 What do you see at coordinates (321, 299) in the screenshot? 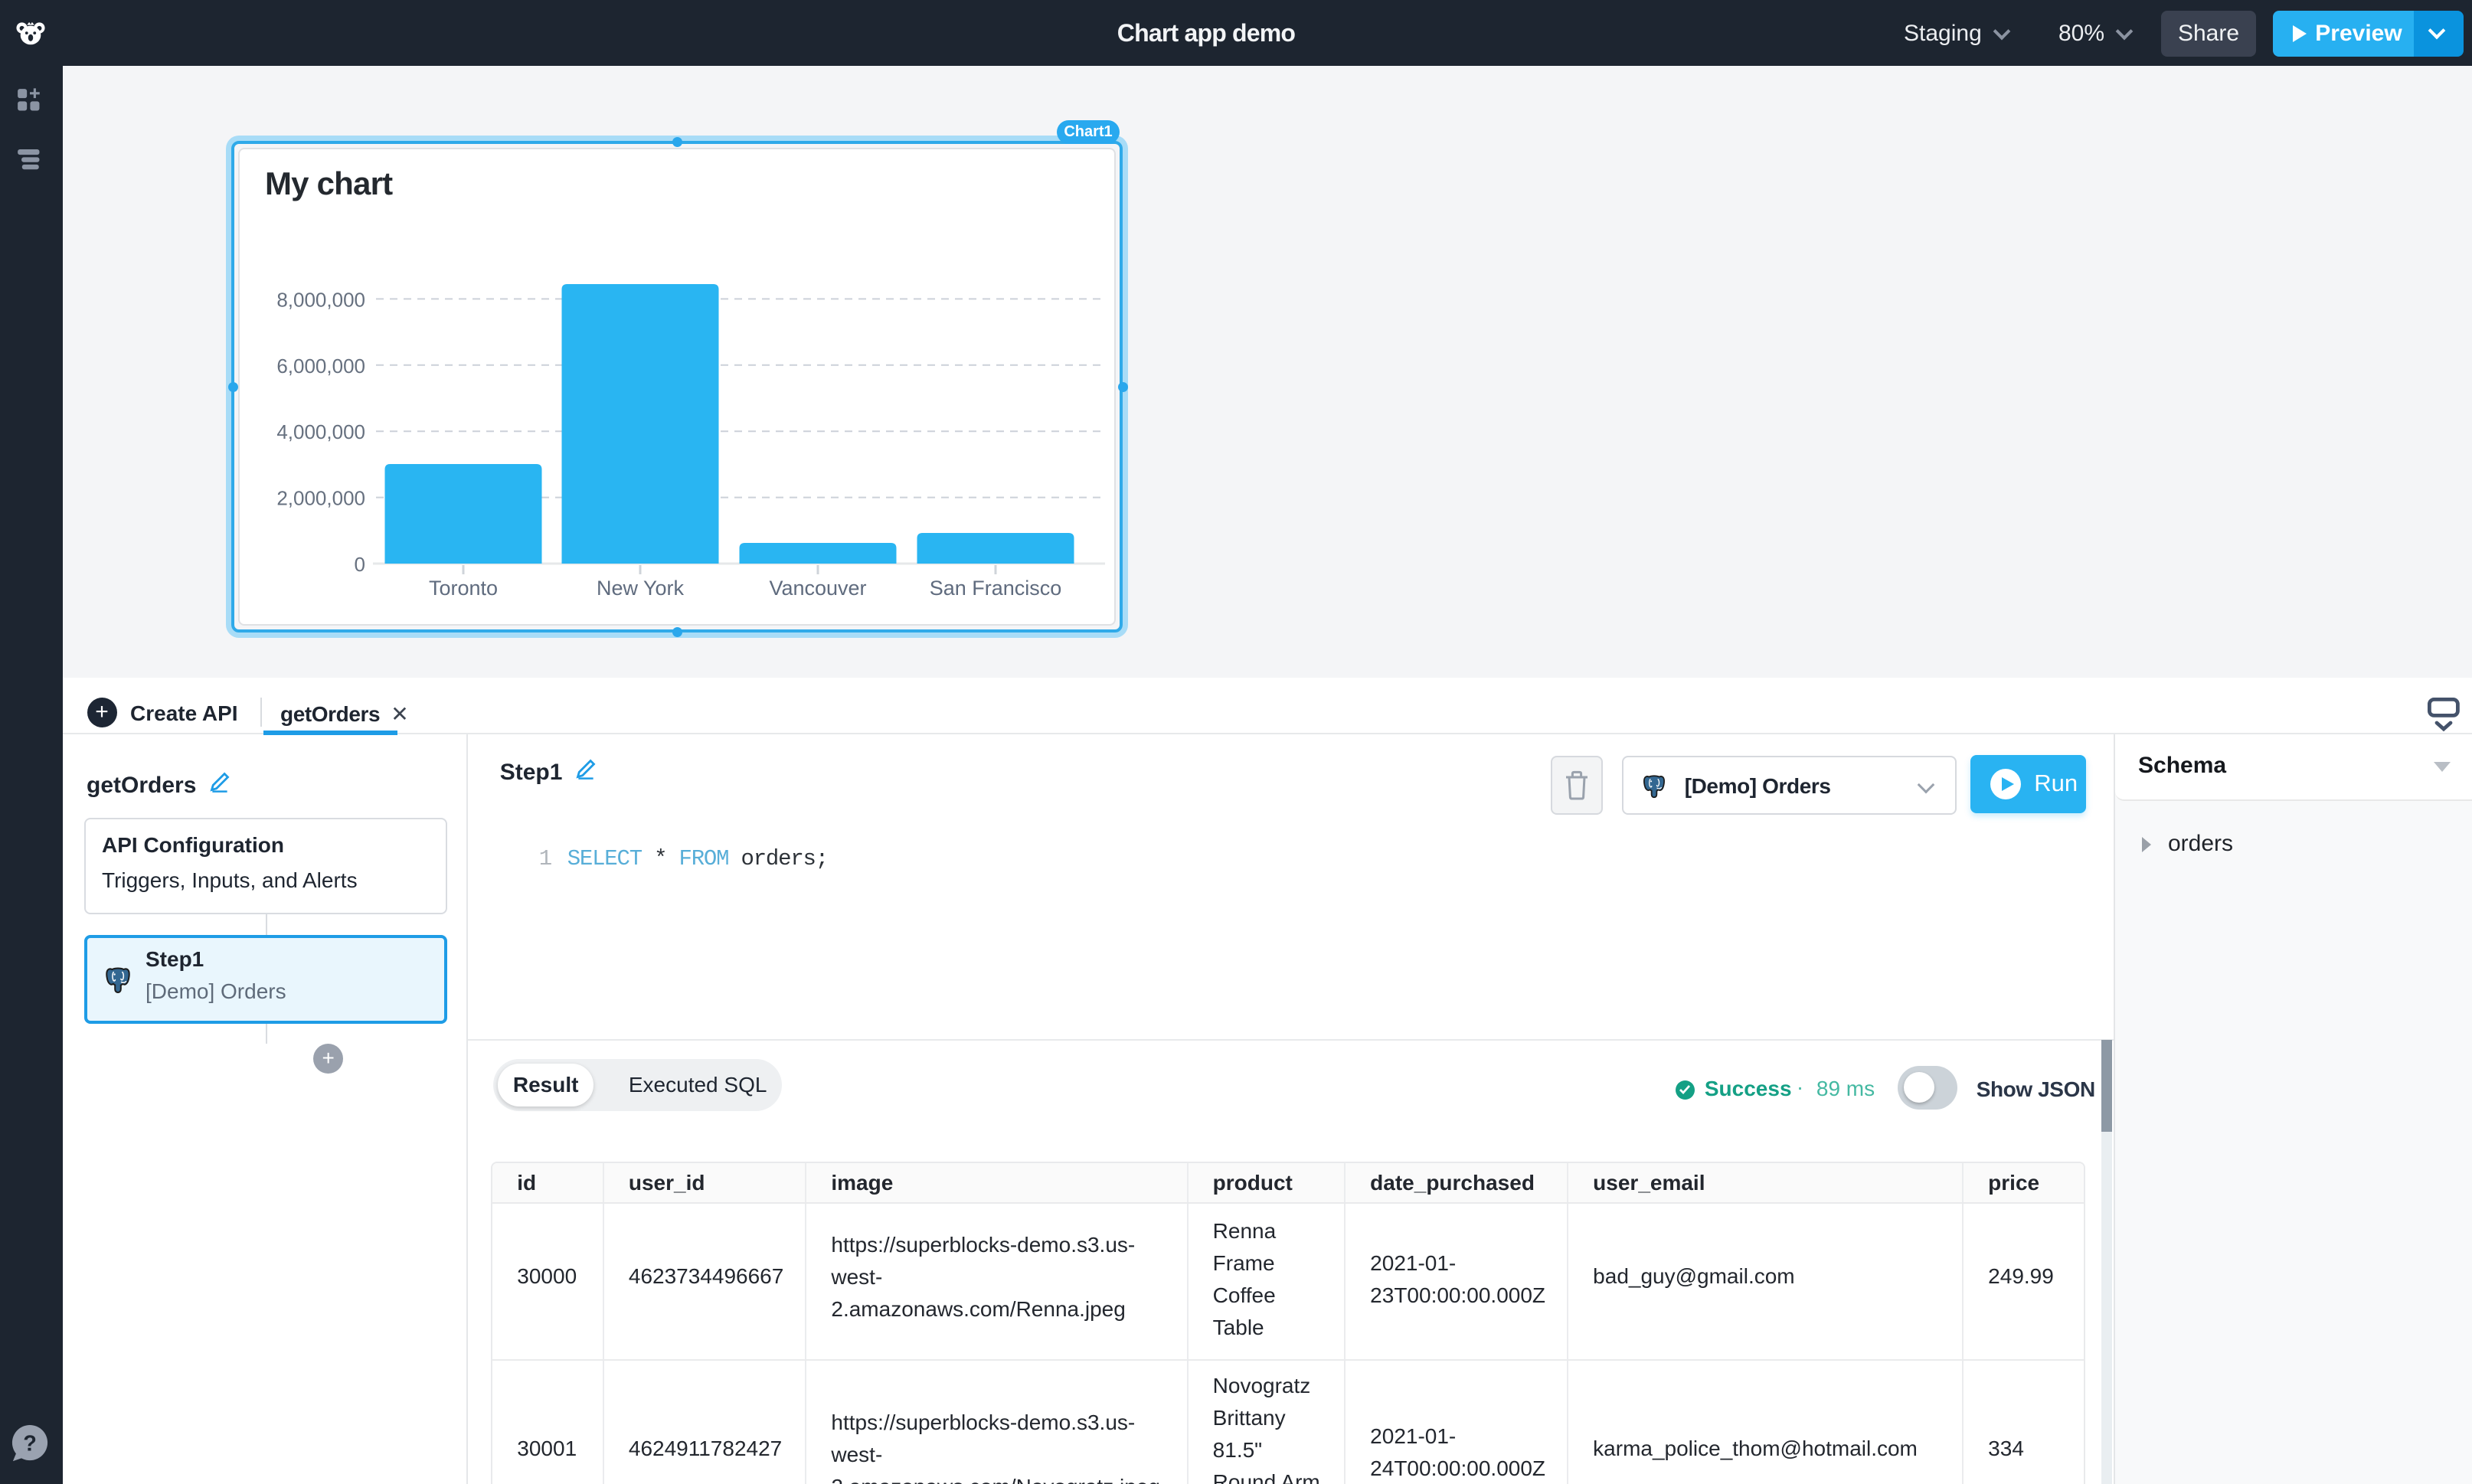
I see `svg-text: 8,000,000` at bounding box center [321, 299].